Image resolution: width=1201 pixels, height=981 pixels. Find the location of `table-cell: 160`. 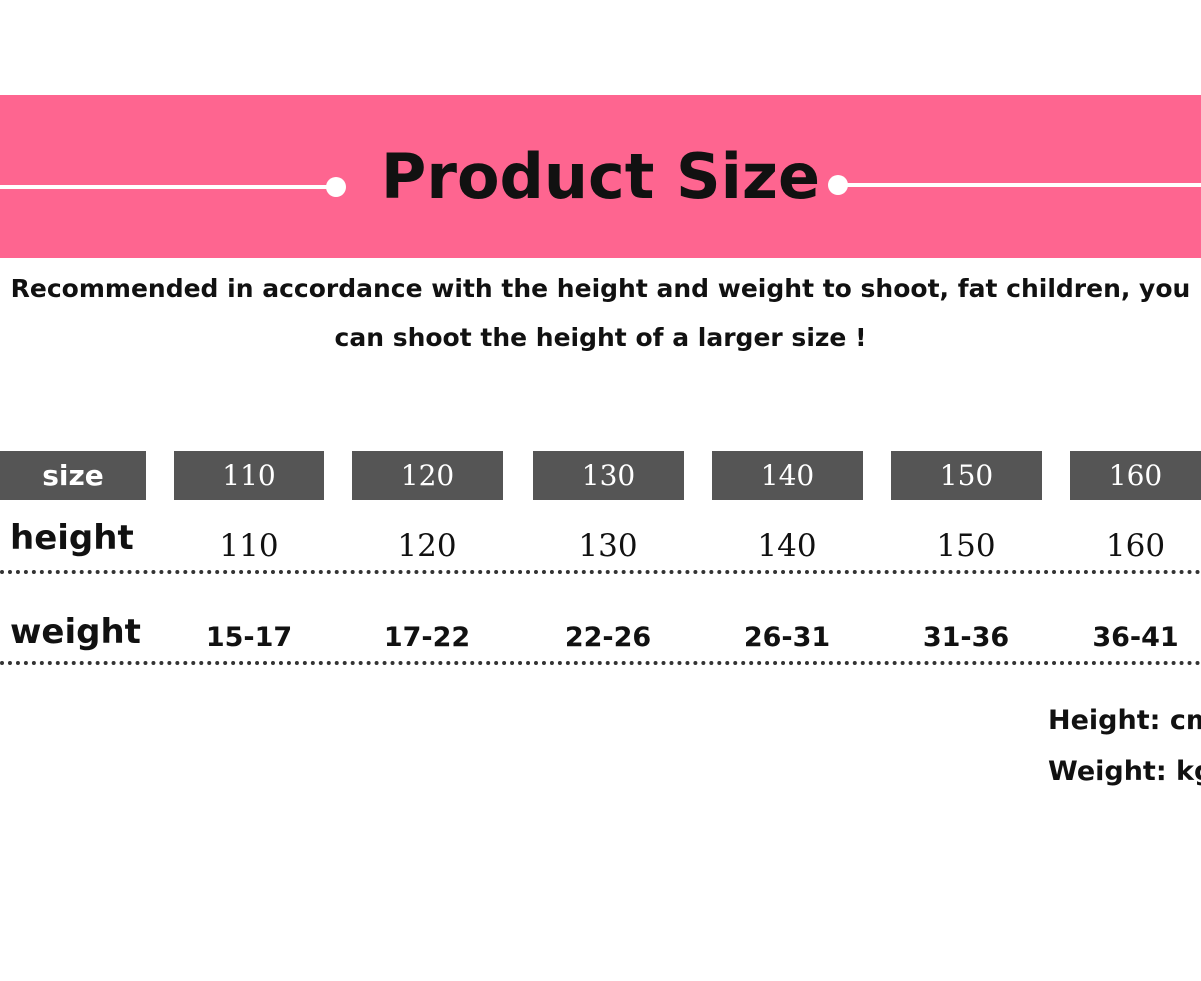

table-cell: 160 is located at coordinates (1135, 546).